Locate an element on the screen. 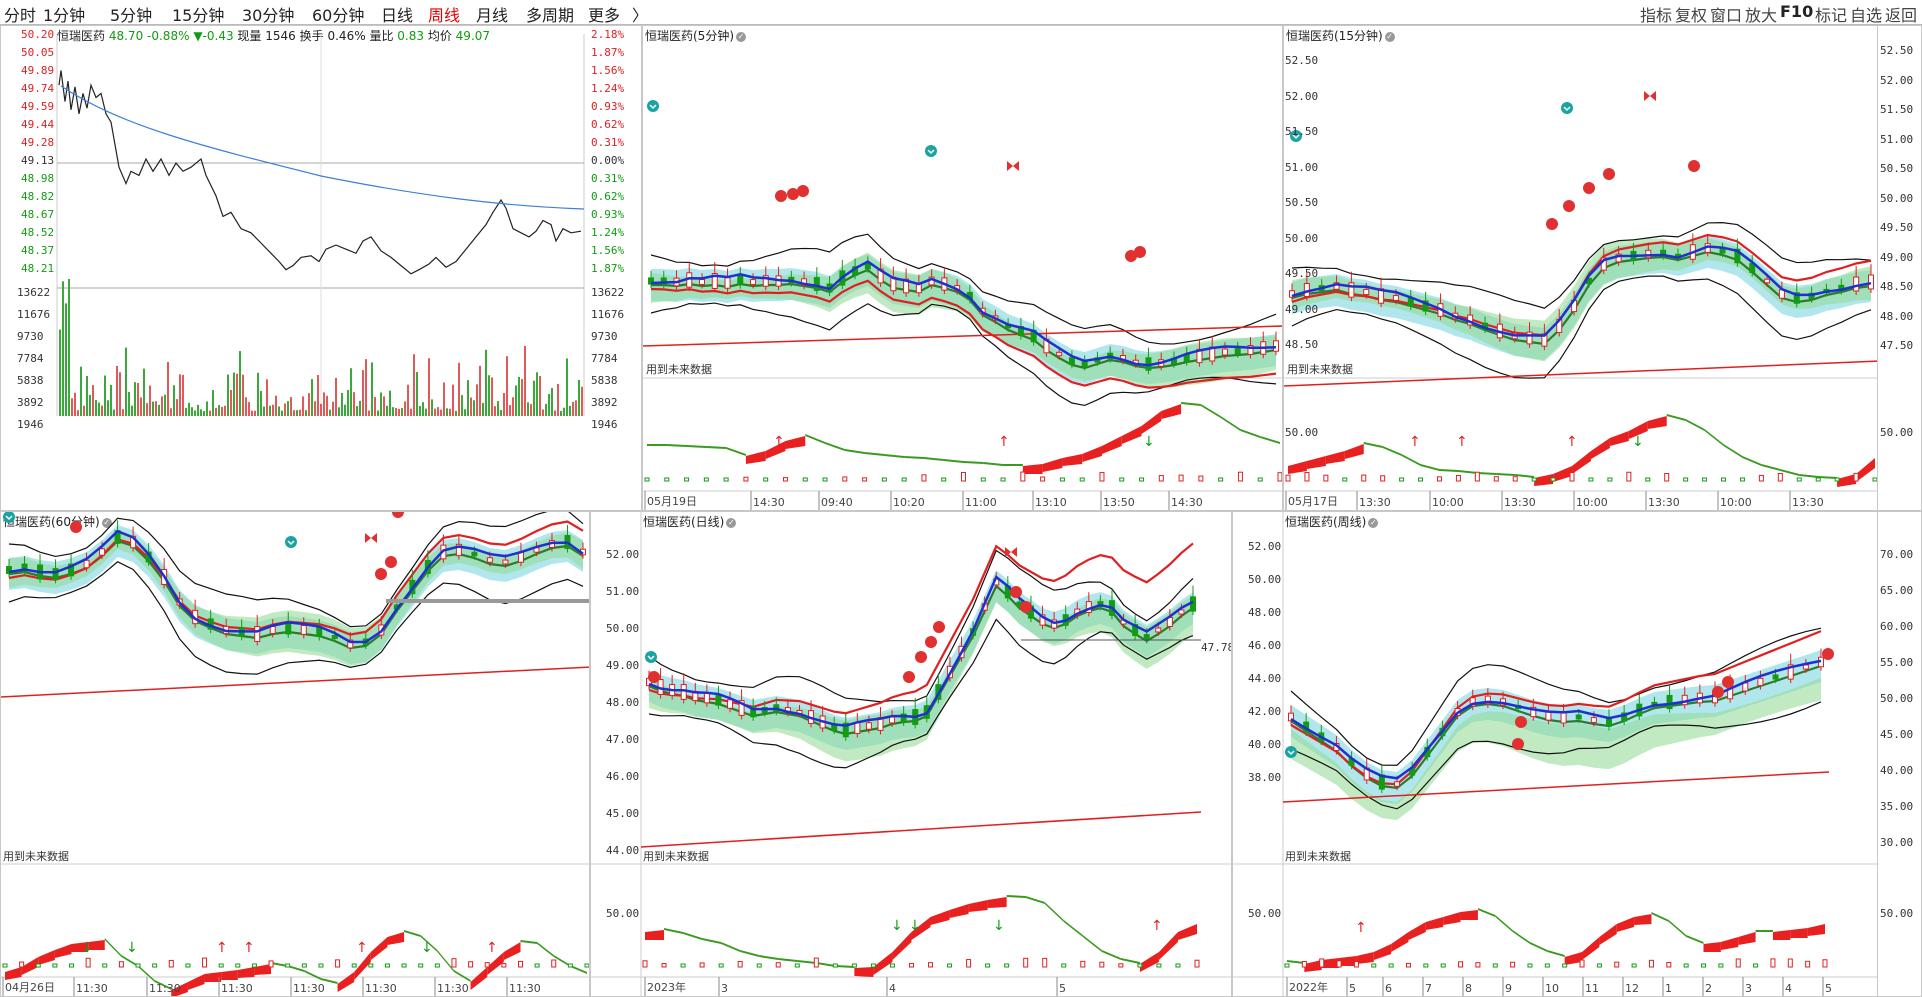  period-tab-30min: 30分钟 is located at coordinates (268, 15).